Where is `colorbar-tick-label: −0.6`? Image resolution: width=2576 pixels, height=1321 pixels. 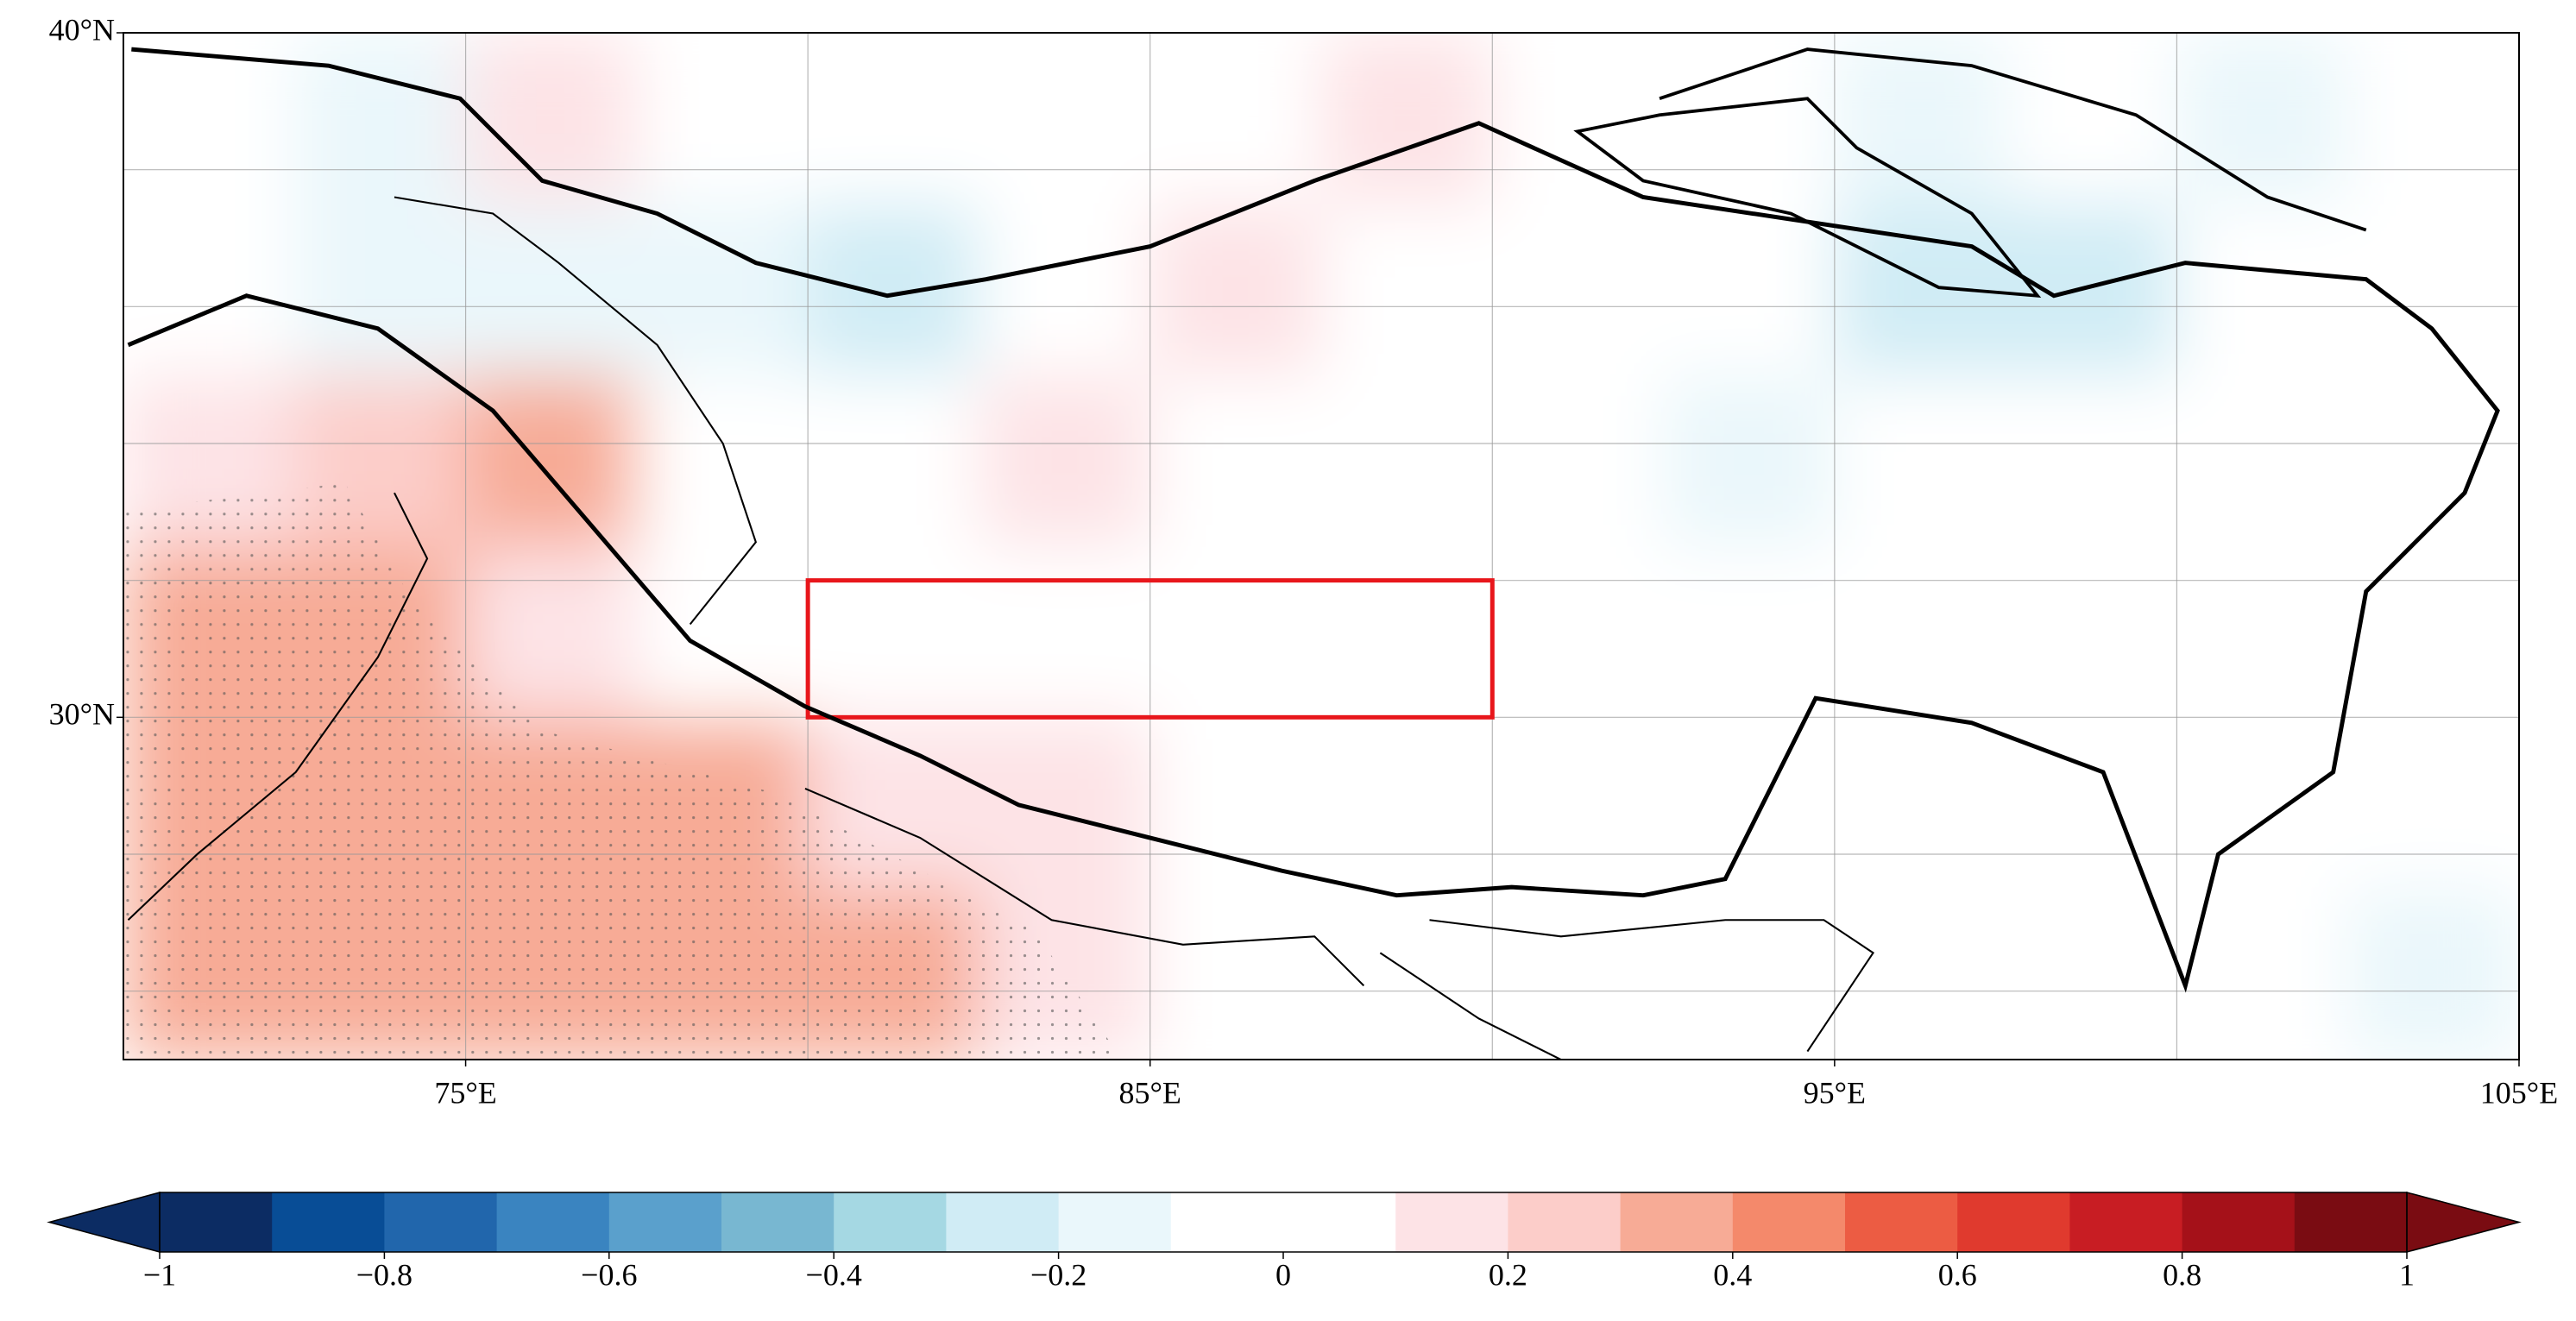
colorbar-tick-label: −0.6 is located at coordinates (609, 1274).